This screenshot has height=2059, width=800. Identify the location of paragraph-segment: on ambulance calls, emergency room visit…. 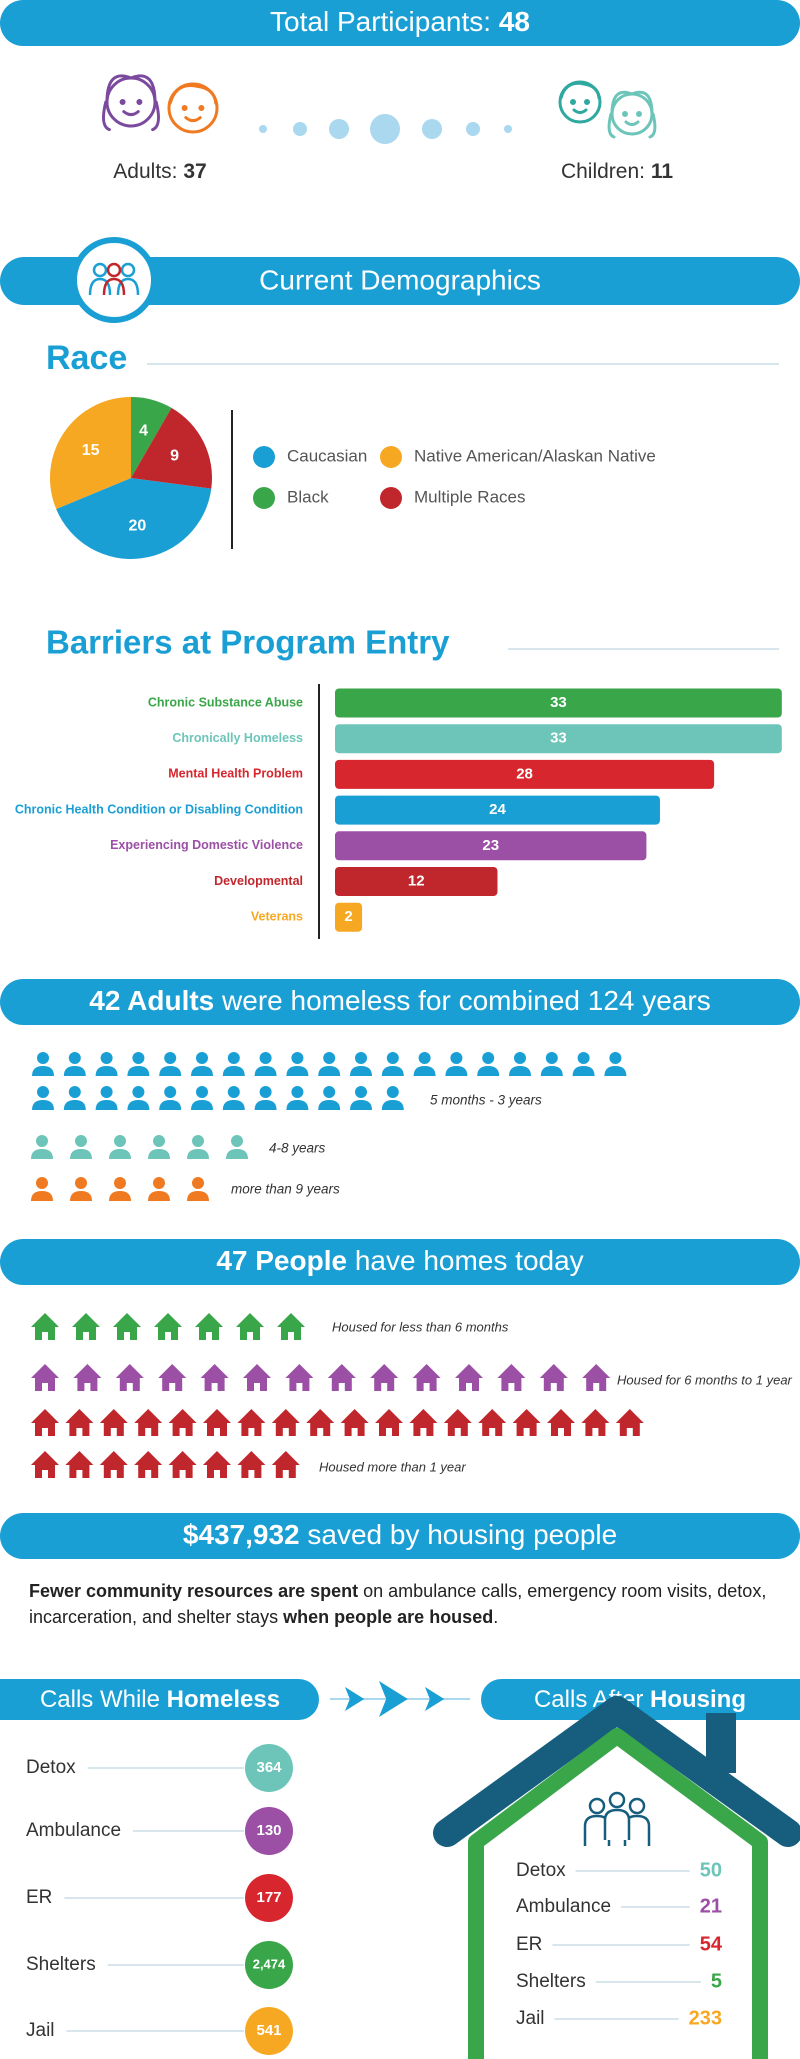
(398, 1604).